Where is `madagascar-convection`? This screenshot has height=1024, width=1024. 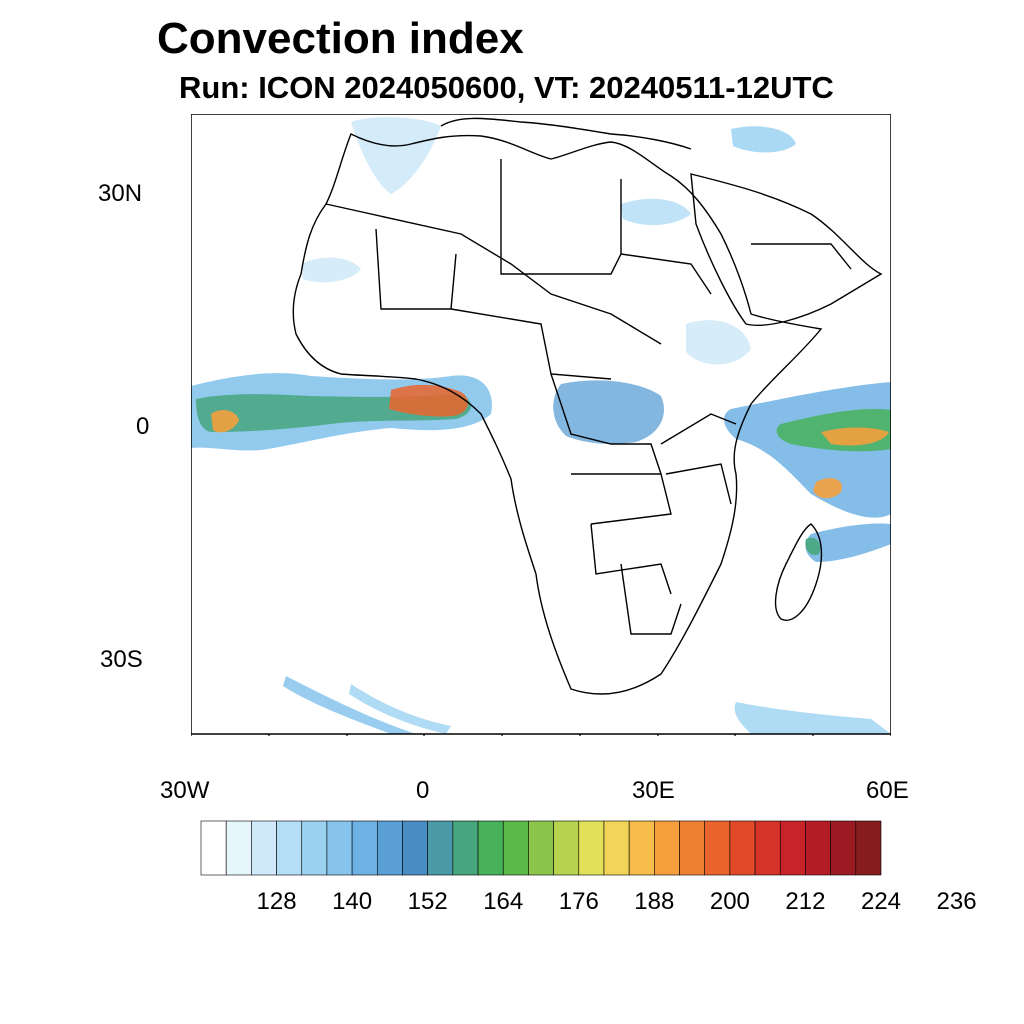 madagascar-convection is located at coordinates (848, 542).